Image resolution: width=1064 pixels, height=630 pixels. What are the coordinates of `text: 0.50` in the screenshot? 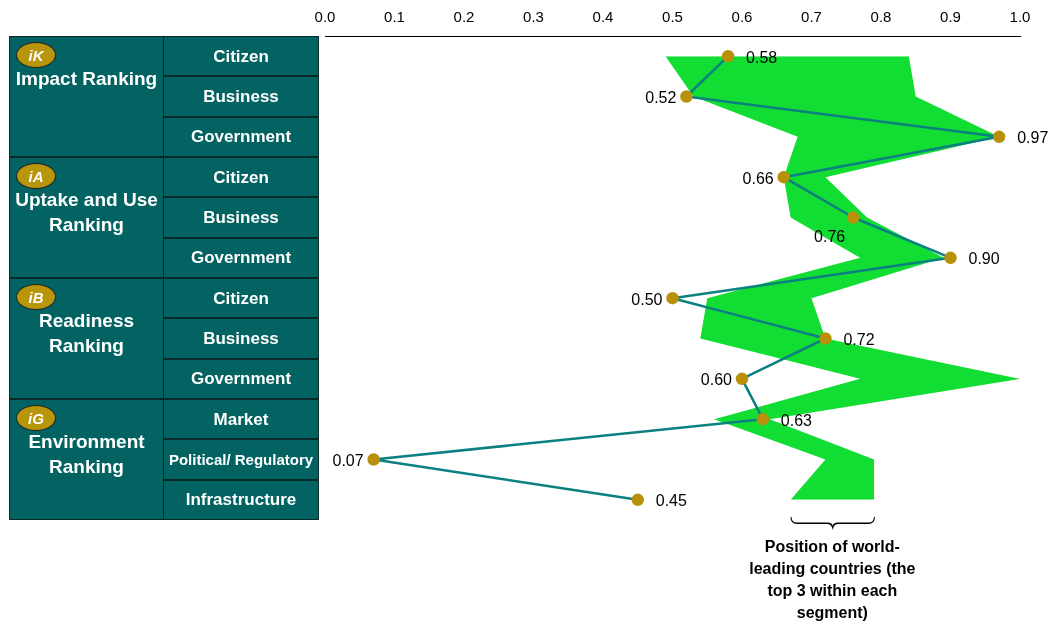 It's located at (647, 299).